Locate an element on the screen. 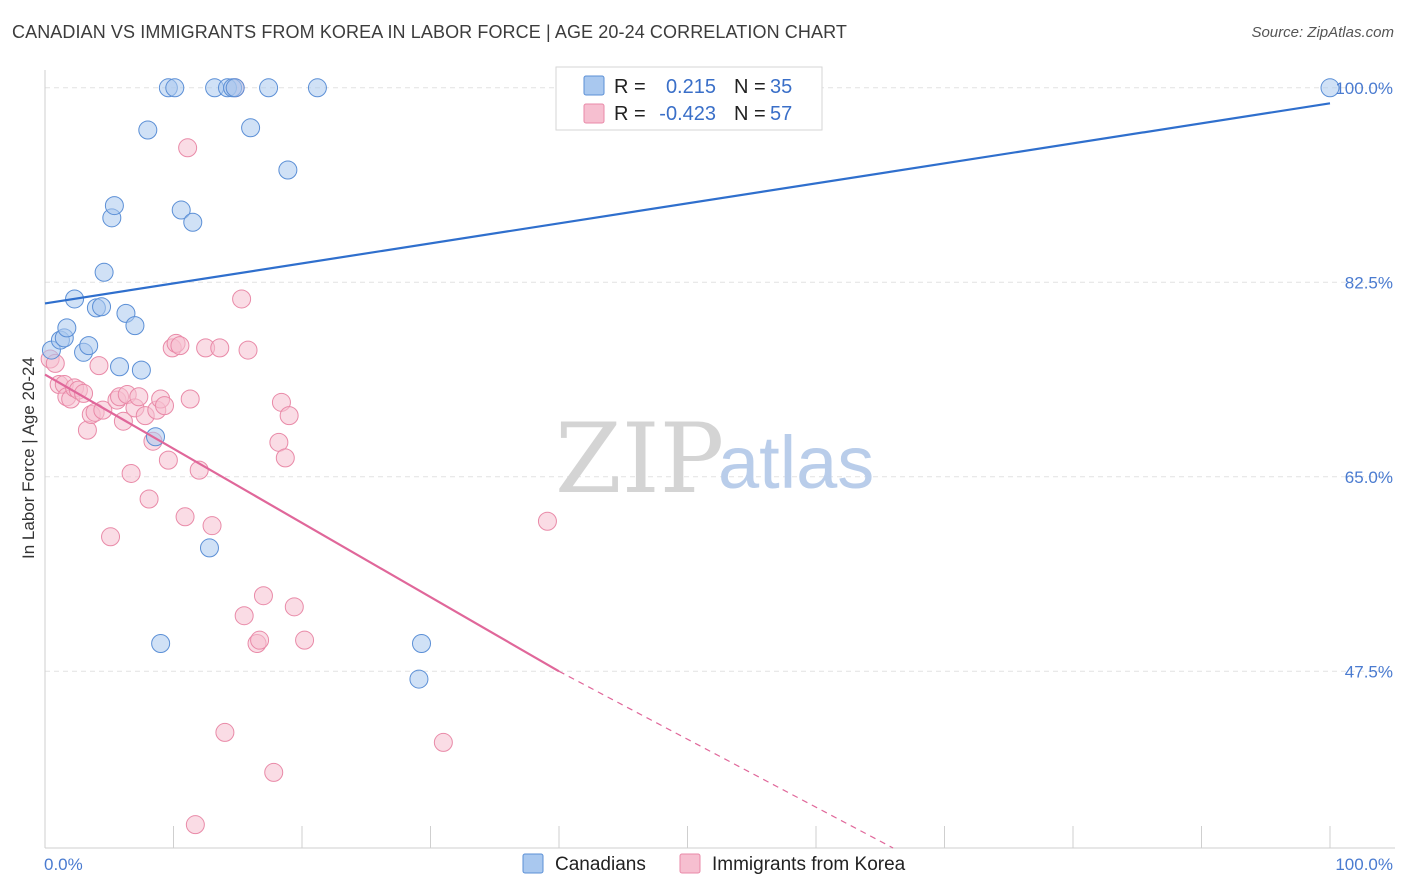 The image size is (1406, 892). series-legend-label-korea: Immigrants from Korea is located at coordinates (809, 864).